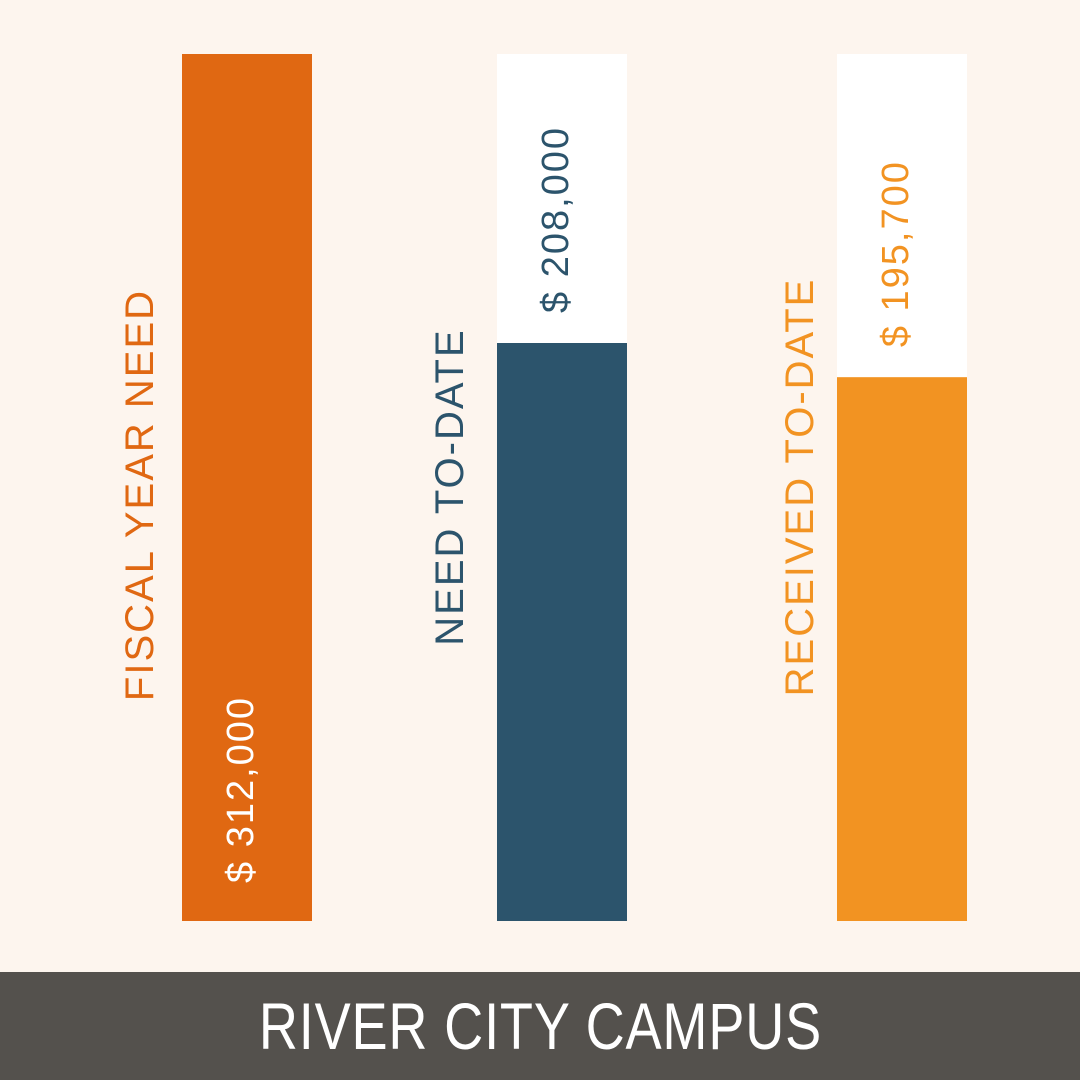 The width and height of the screenshot is (1080, 1080). Describe the element at coordinates (241, 789) in the screenshot. I see `fiscal-year-need-value: $ 312,000` at that location.